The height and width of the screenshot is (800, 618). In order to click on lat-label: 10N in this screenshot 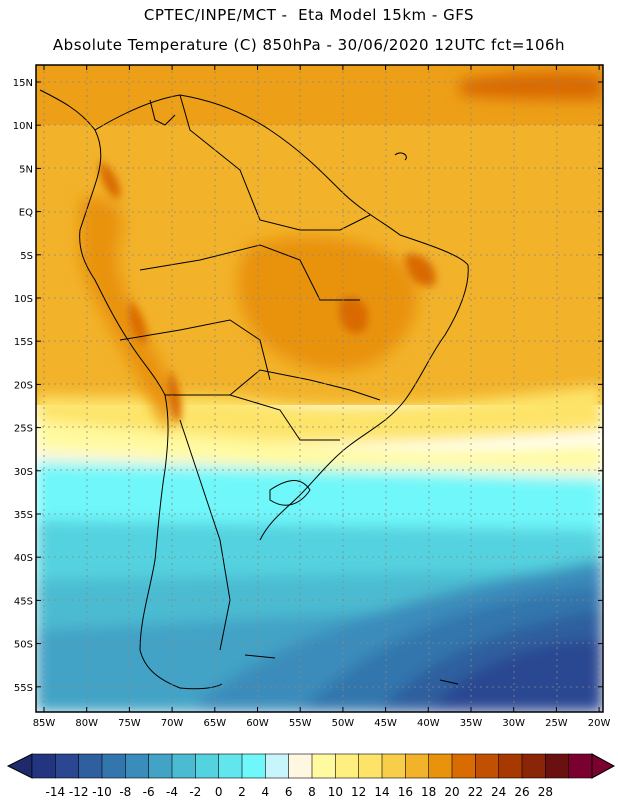, I will do `click(23, 126)`.